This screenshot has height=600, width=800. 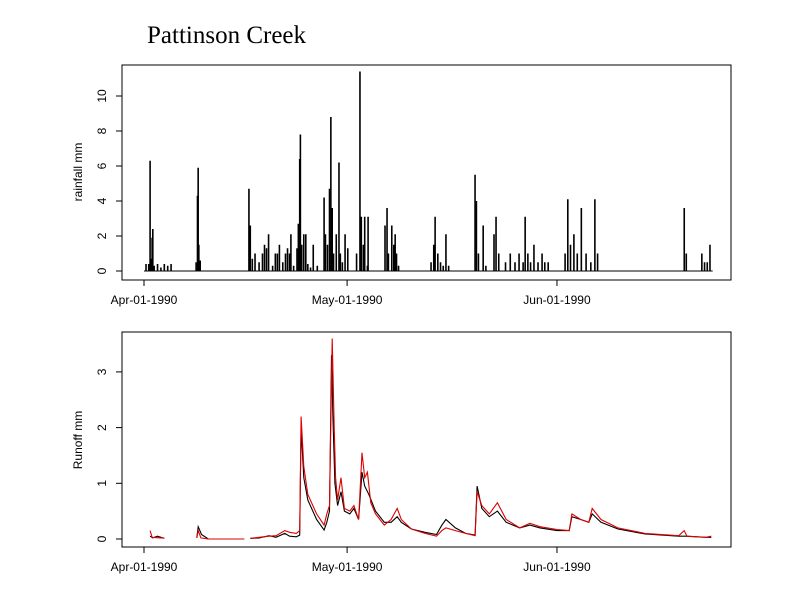 I want to click on runoff-y-axis-label: Runoff mm, so click(x=78, y=440).